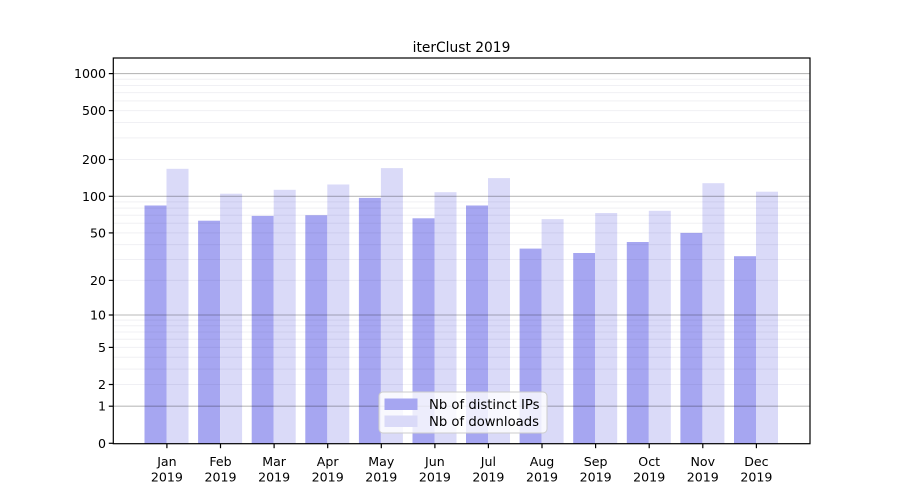 Image resolution: width=900 pixels, height=500 pixels. What do you see at coordinates (102, 443) in the screenshot?
I see `y-axis-tick-label: 0` at bounding box center [102, 443].